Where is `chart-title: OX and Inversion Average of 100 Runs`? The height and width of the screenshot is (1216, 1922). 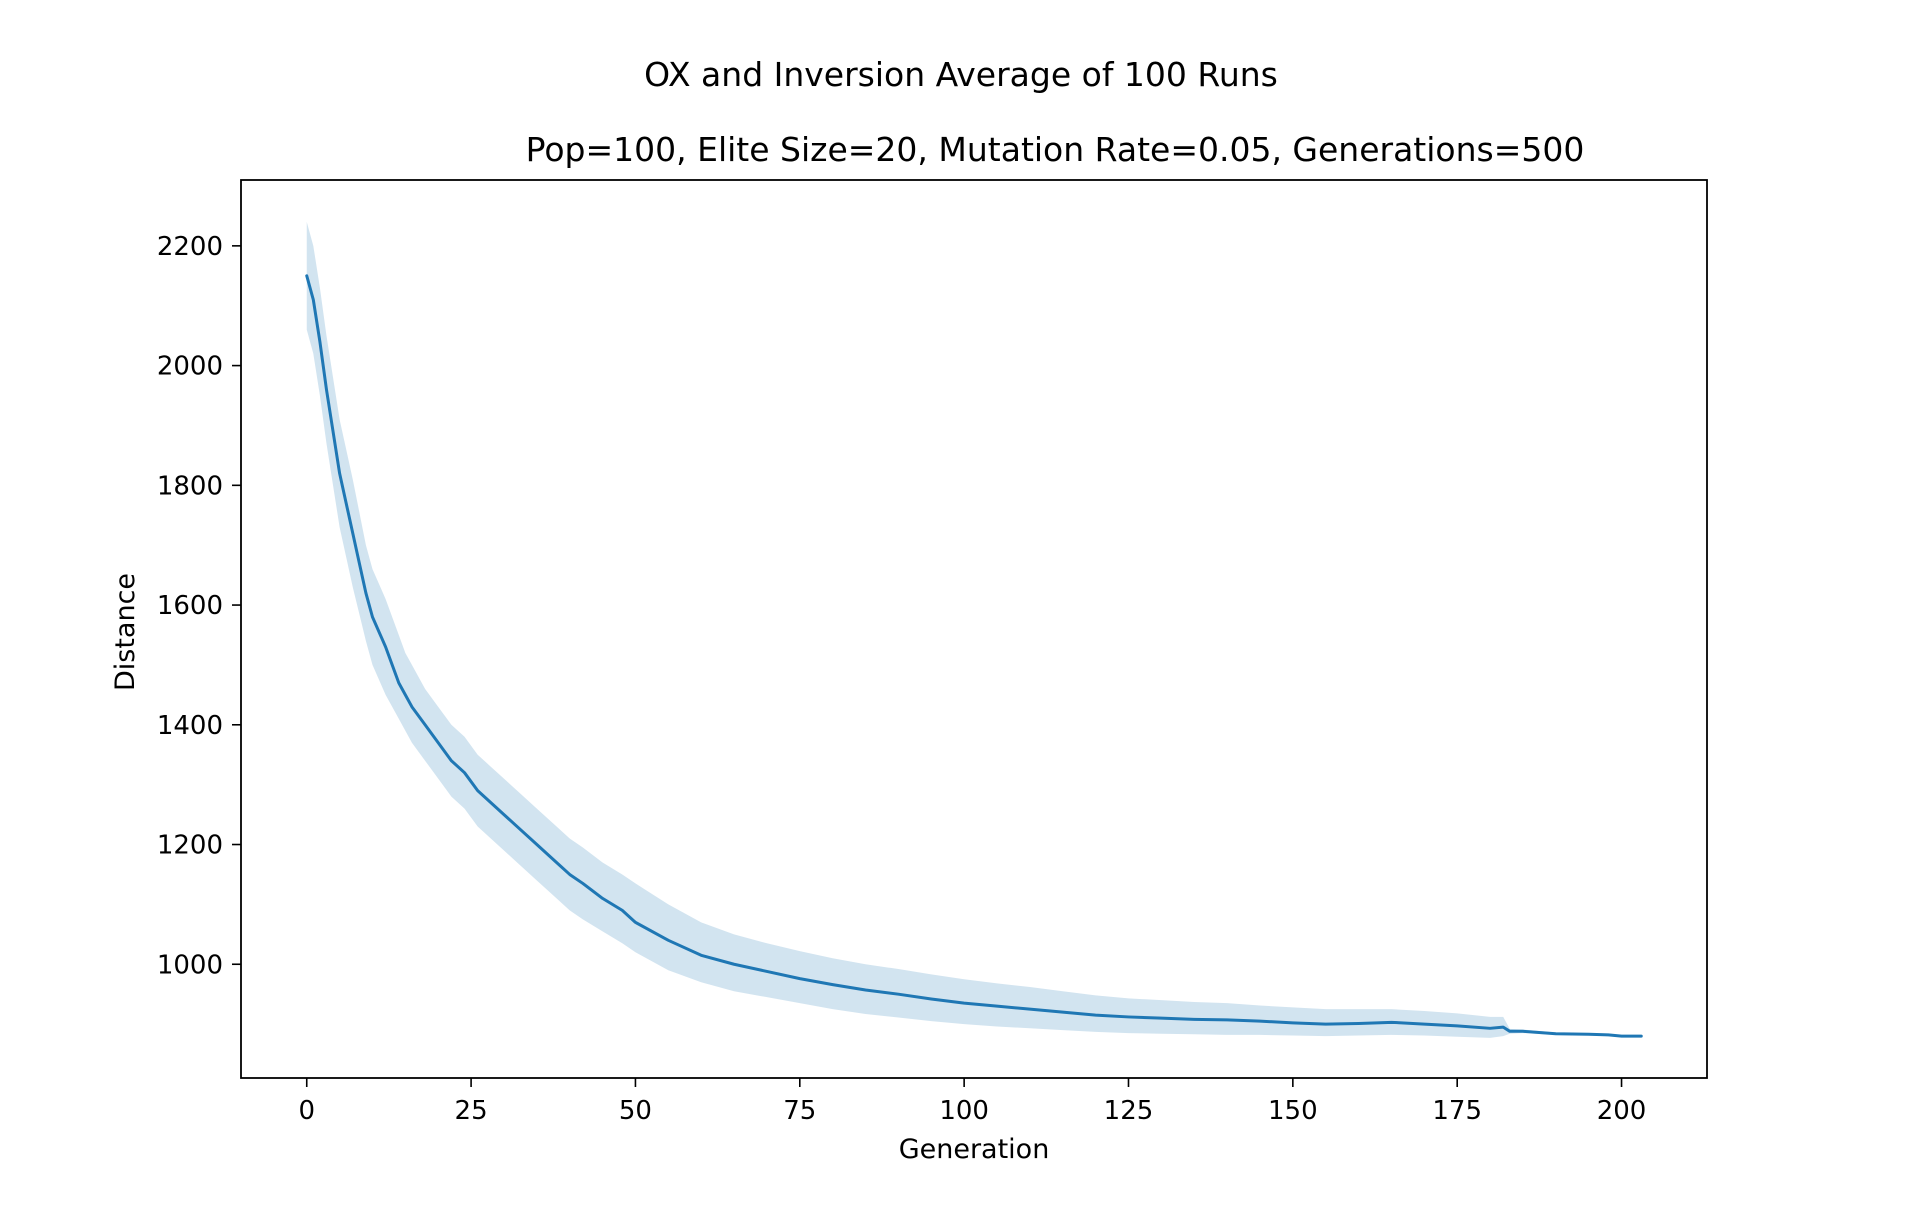
chart-title: OX and Inversion Average of 100 Runs is located at coordinates (961, 74).